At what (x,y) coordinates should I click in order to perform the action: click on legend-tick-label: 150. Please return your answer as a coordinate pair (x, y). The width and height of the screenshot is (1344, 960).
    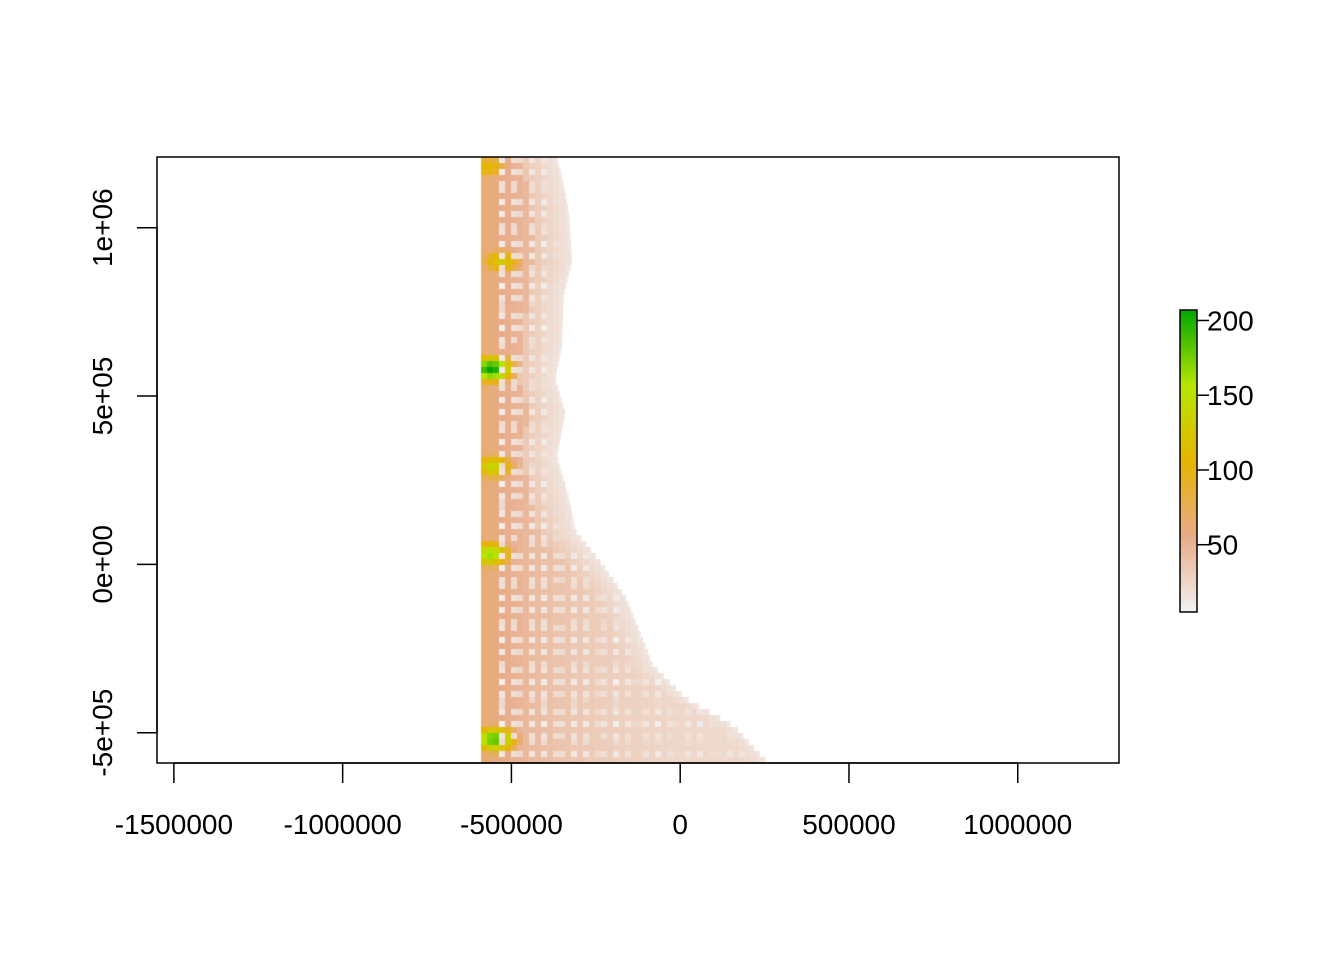
    Looking at the image, I should click on (1230, 395).